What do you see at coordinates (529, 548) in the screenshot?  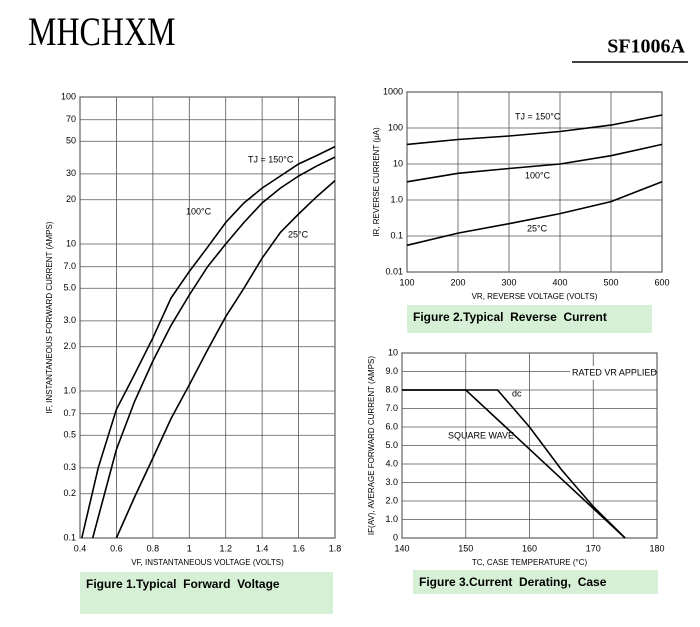 I see `x-tick-label: 160` at bounding box center [529, 548].